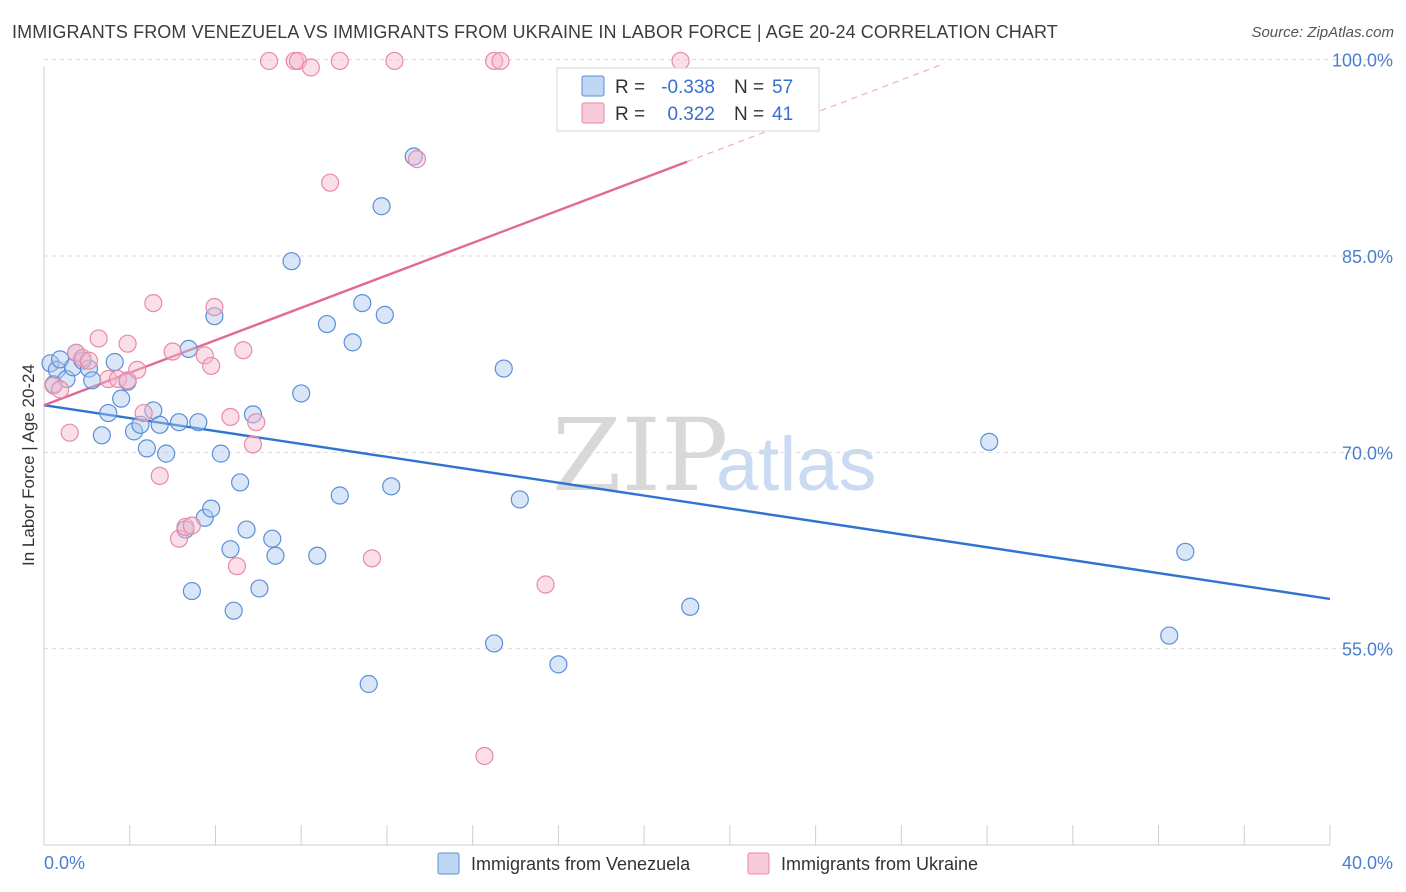 Image resolution: width=1406 pixels, height=892 pixels. I want to click on legend-n-label-venezuela: N =, so click(749, 87).